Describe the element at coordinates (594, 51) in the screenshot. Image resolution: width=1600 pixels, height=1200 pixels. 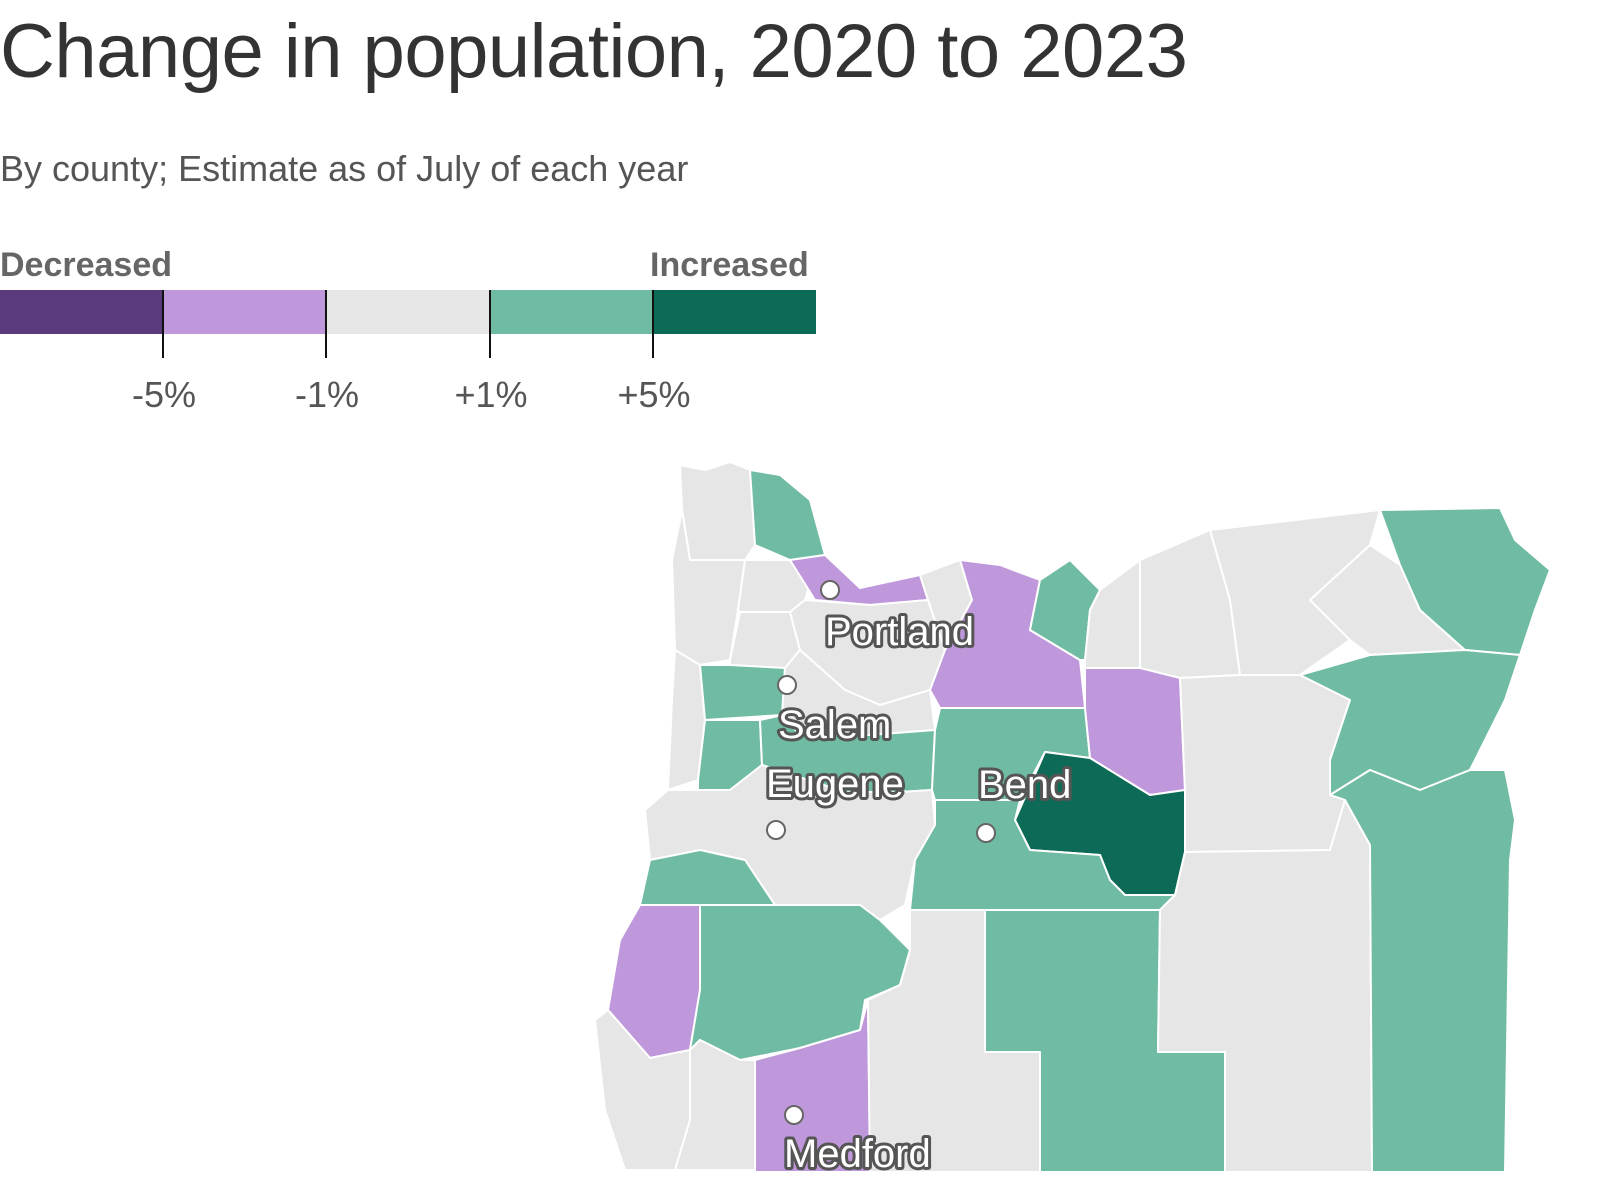
I see `chart-title: Change in population, 2020 to 2023` at that location.